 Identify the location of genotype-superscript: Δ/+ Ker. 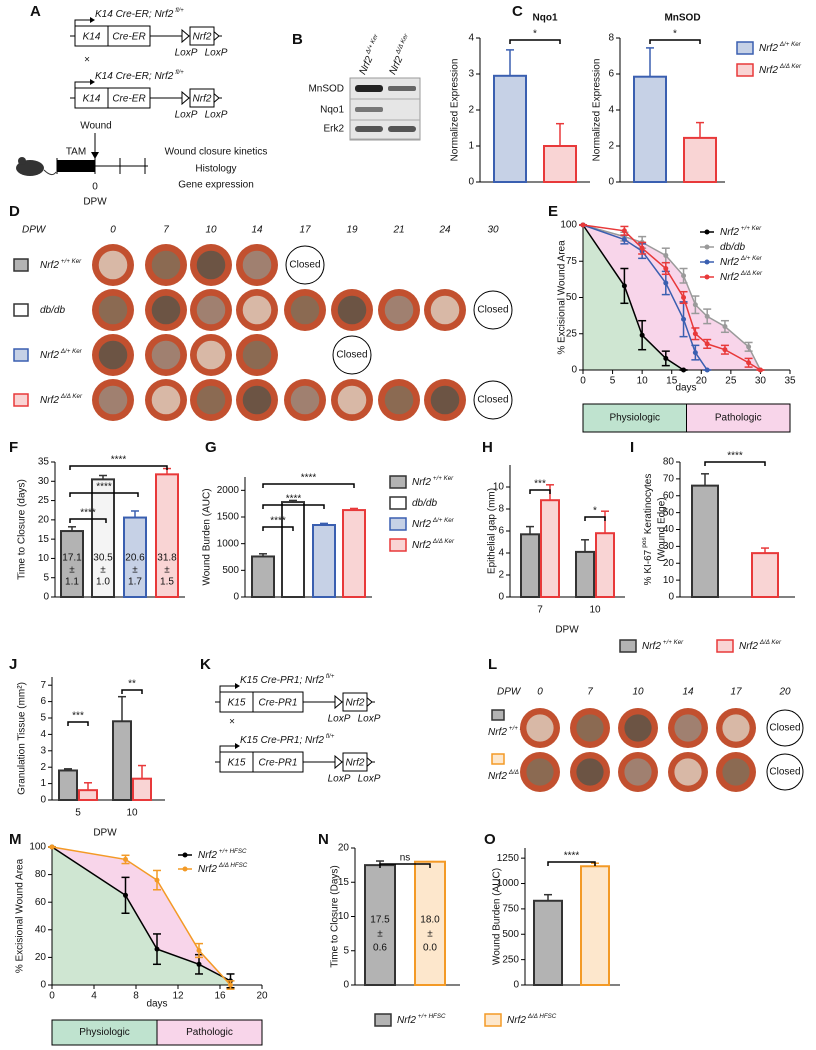
(71, 351).